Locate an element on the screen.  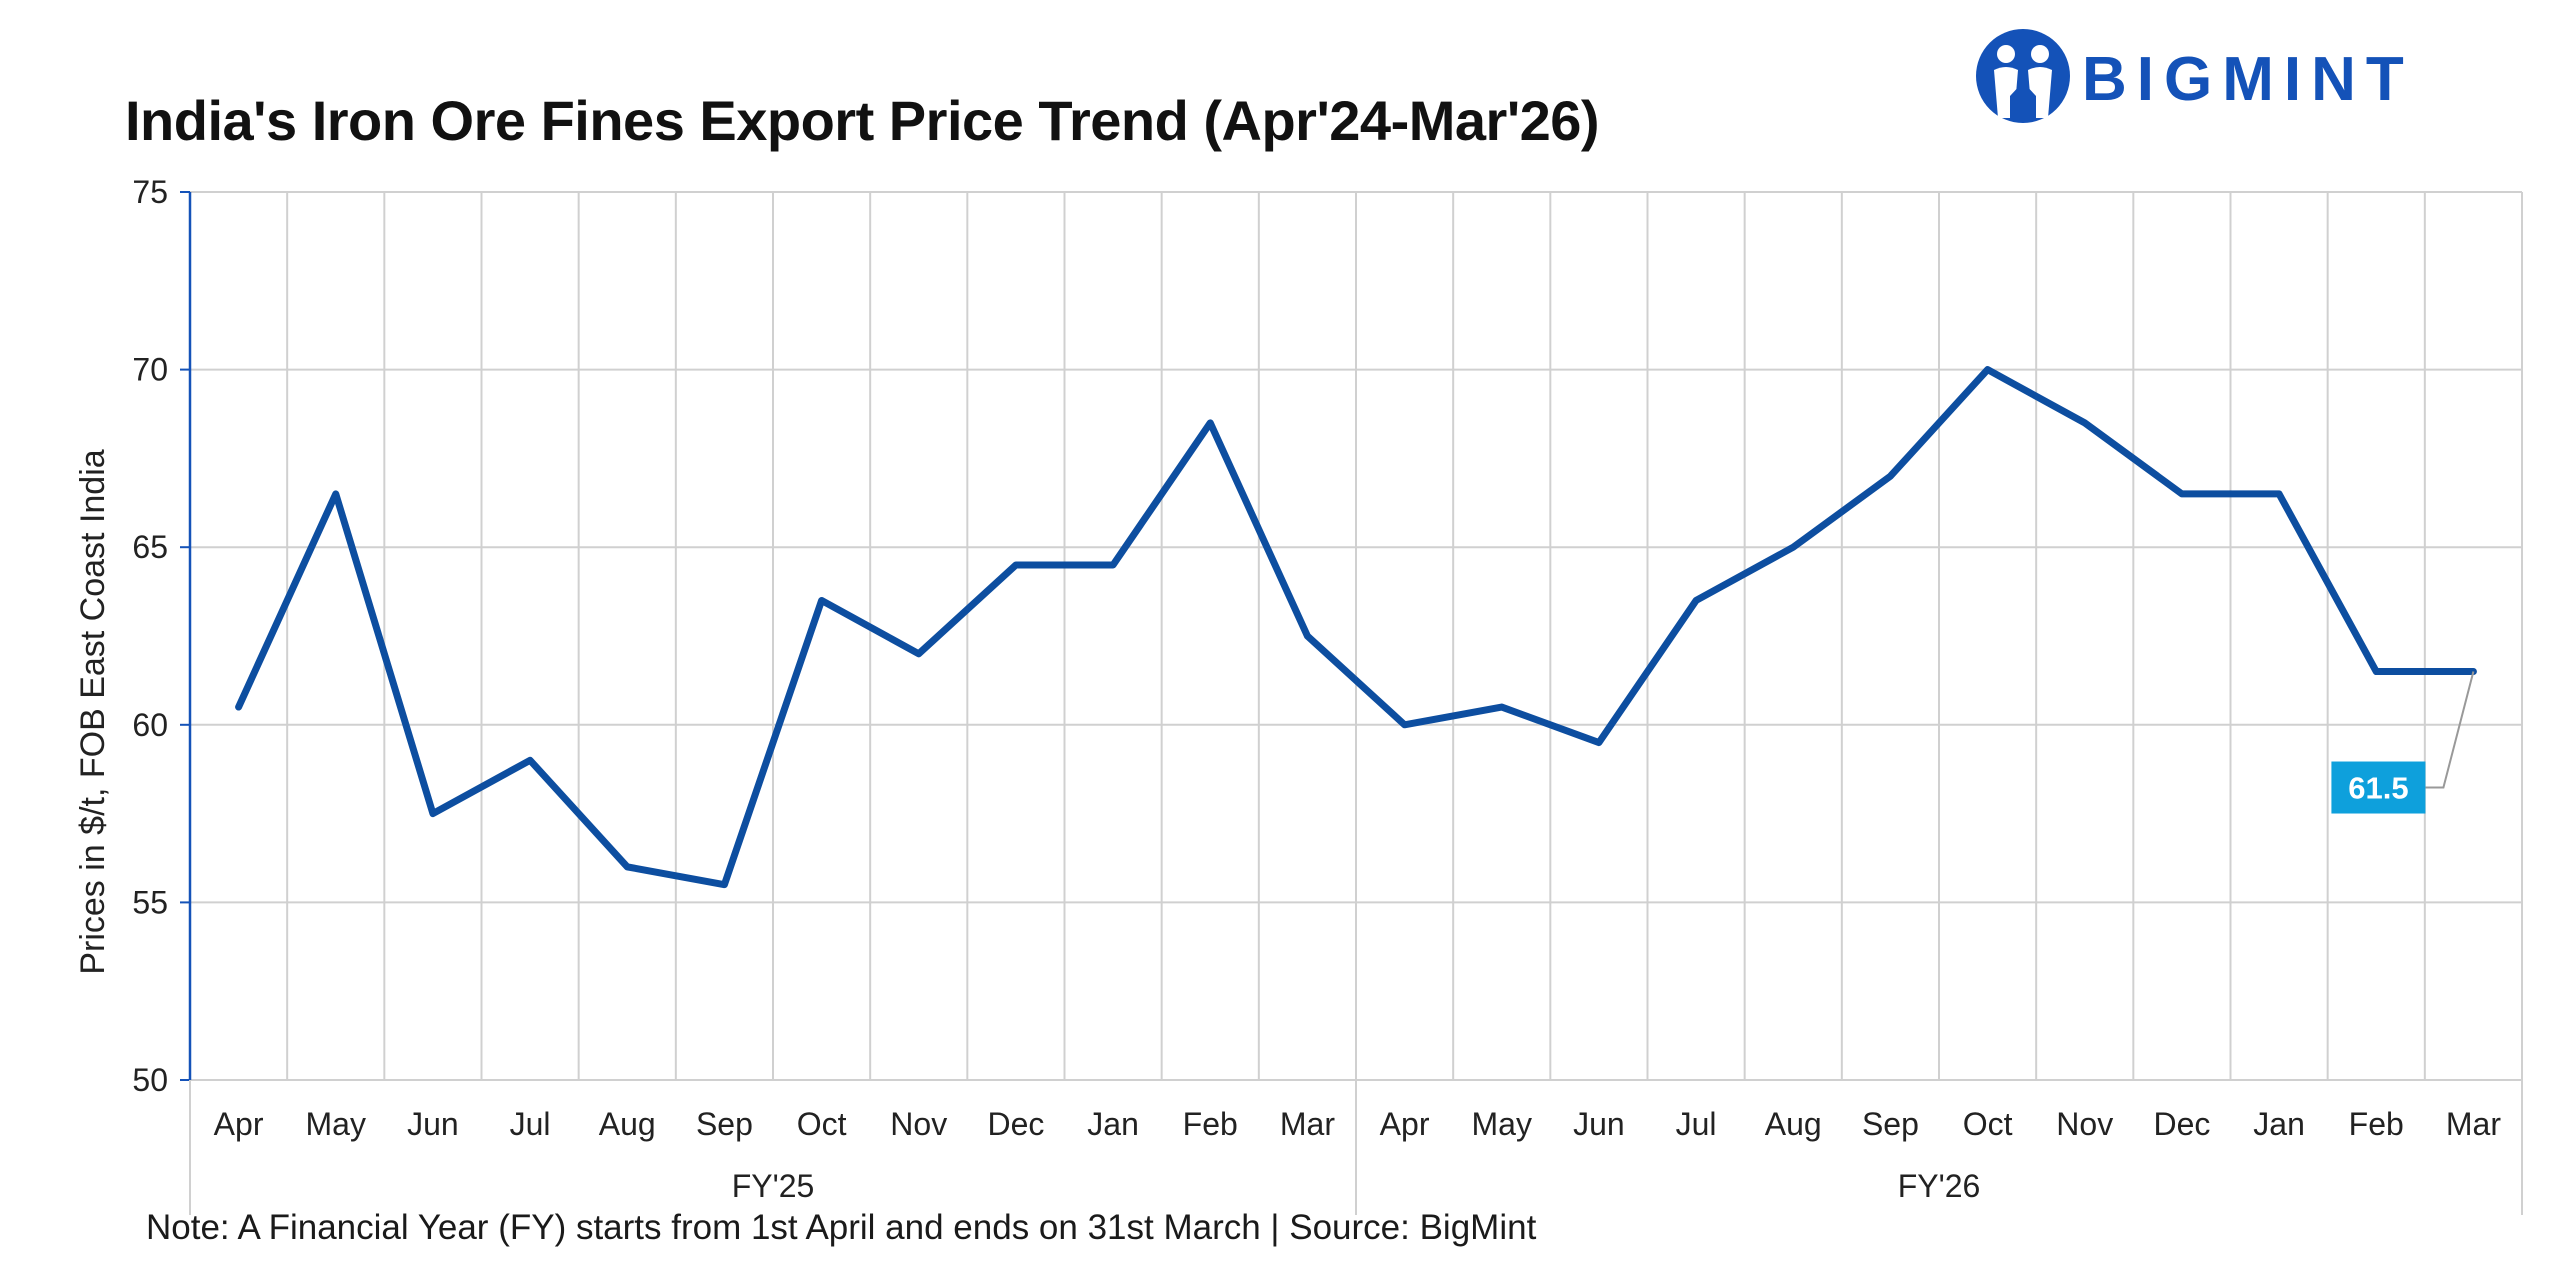
data-label: 61.5 is located at coordinates (2378, 788).